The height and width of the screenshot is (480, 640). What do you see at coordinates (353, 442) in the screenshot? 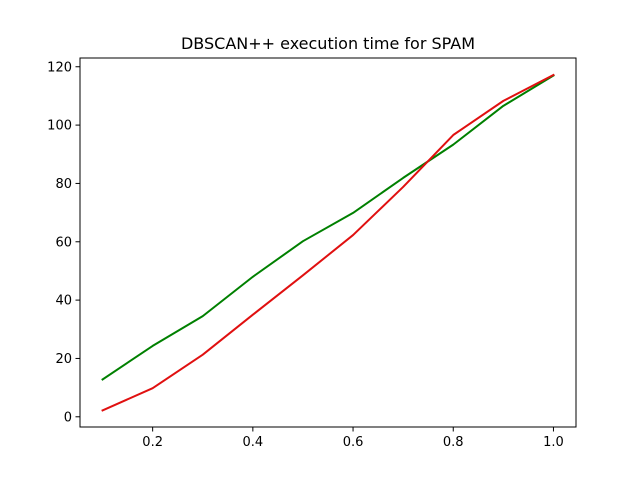
I see `x-tick-label: 0.6` at bounding box center [353, 442].